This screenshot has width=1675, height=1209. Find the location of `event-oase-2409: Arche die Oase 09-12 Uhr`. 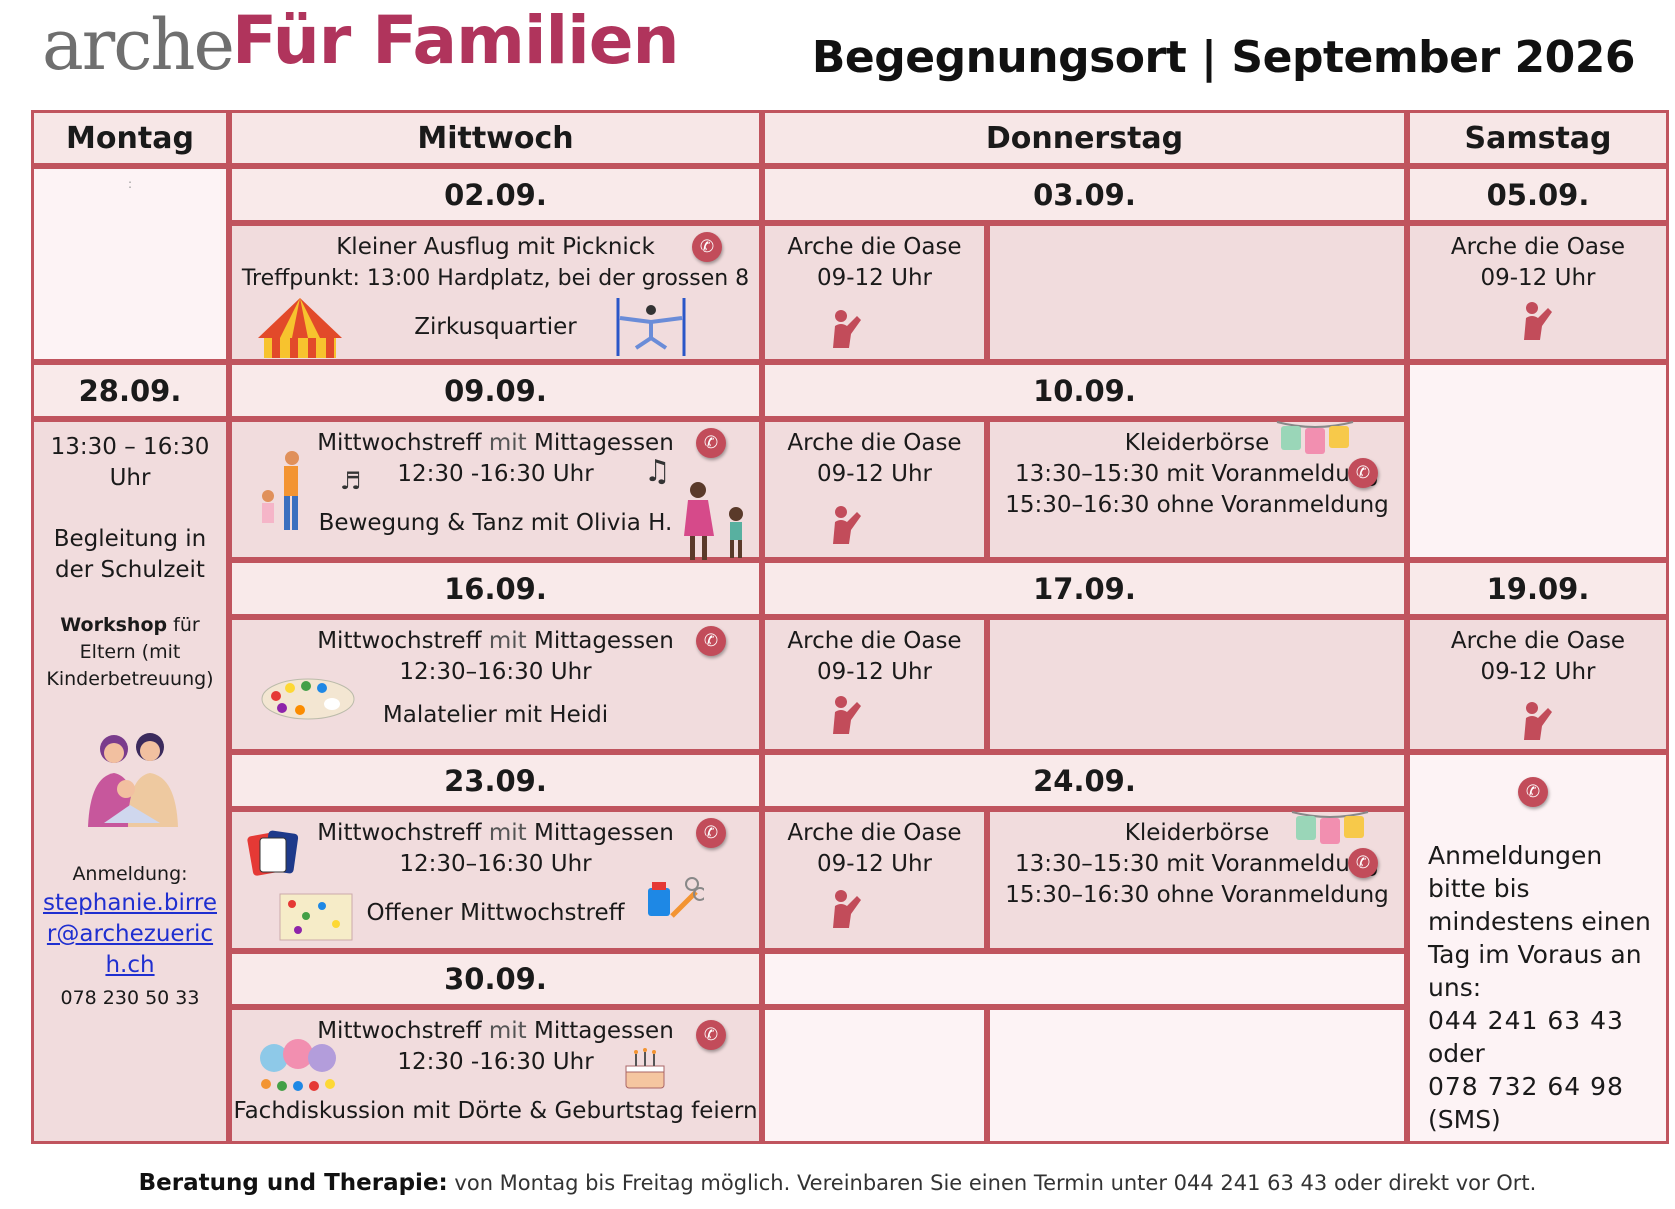

event-oase-2409: Arche die Oase 09-12 Uhr is located at coordinates (874, 880).